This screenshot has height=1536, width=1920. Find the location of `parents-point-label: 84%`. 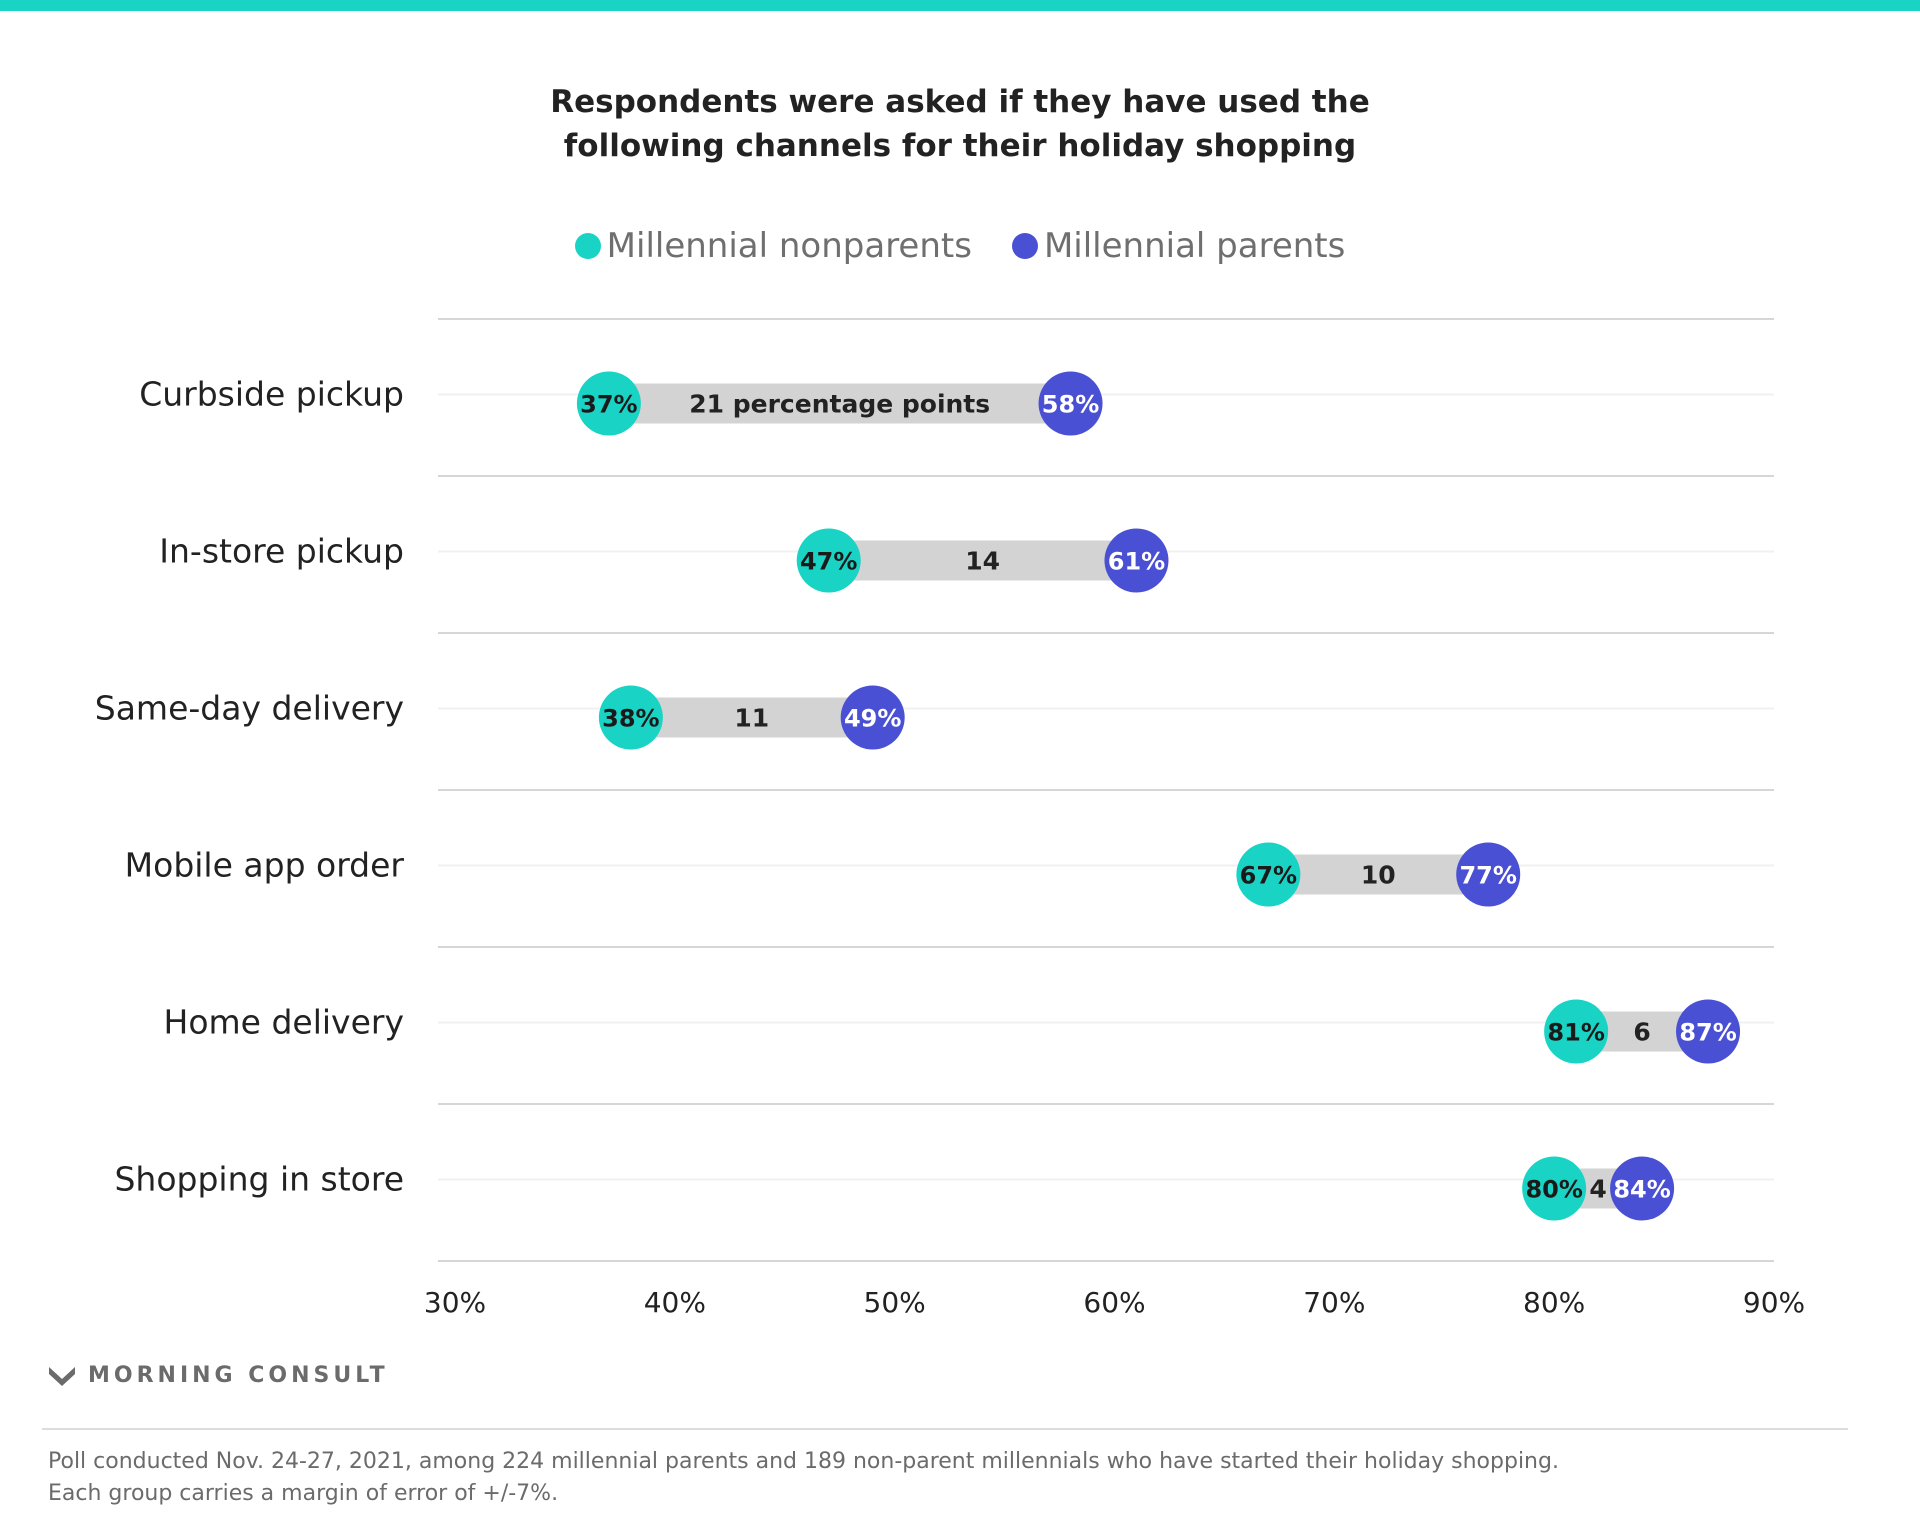

parents-point-label: 84% is located at coordinates (1641, 1190).